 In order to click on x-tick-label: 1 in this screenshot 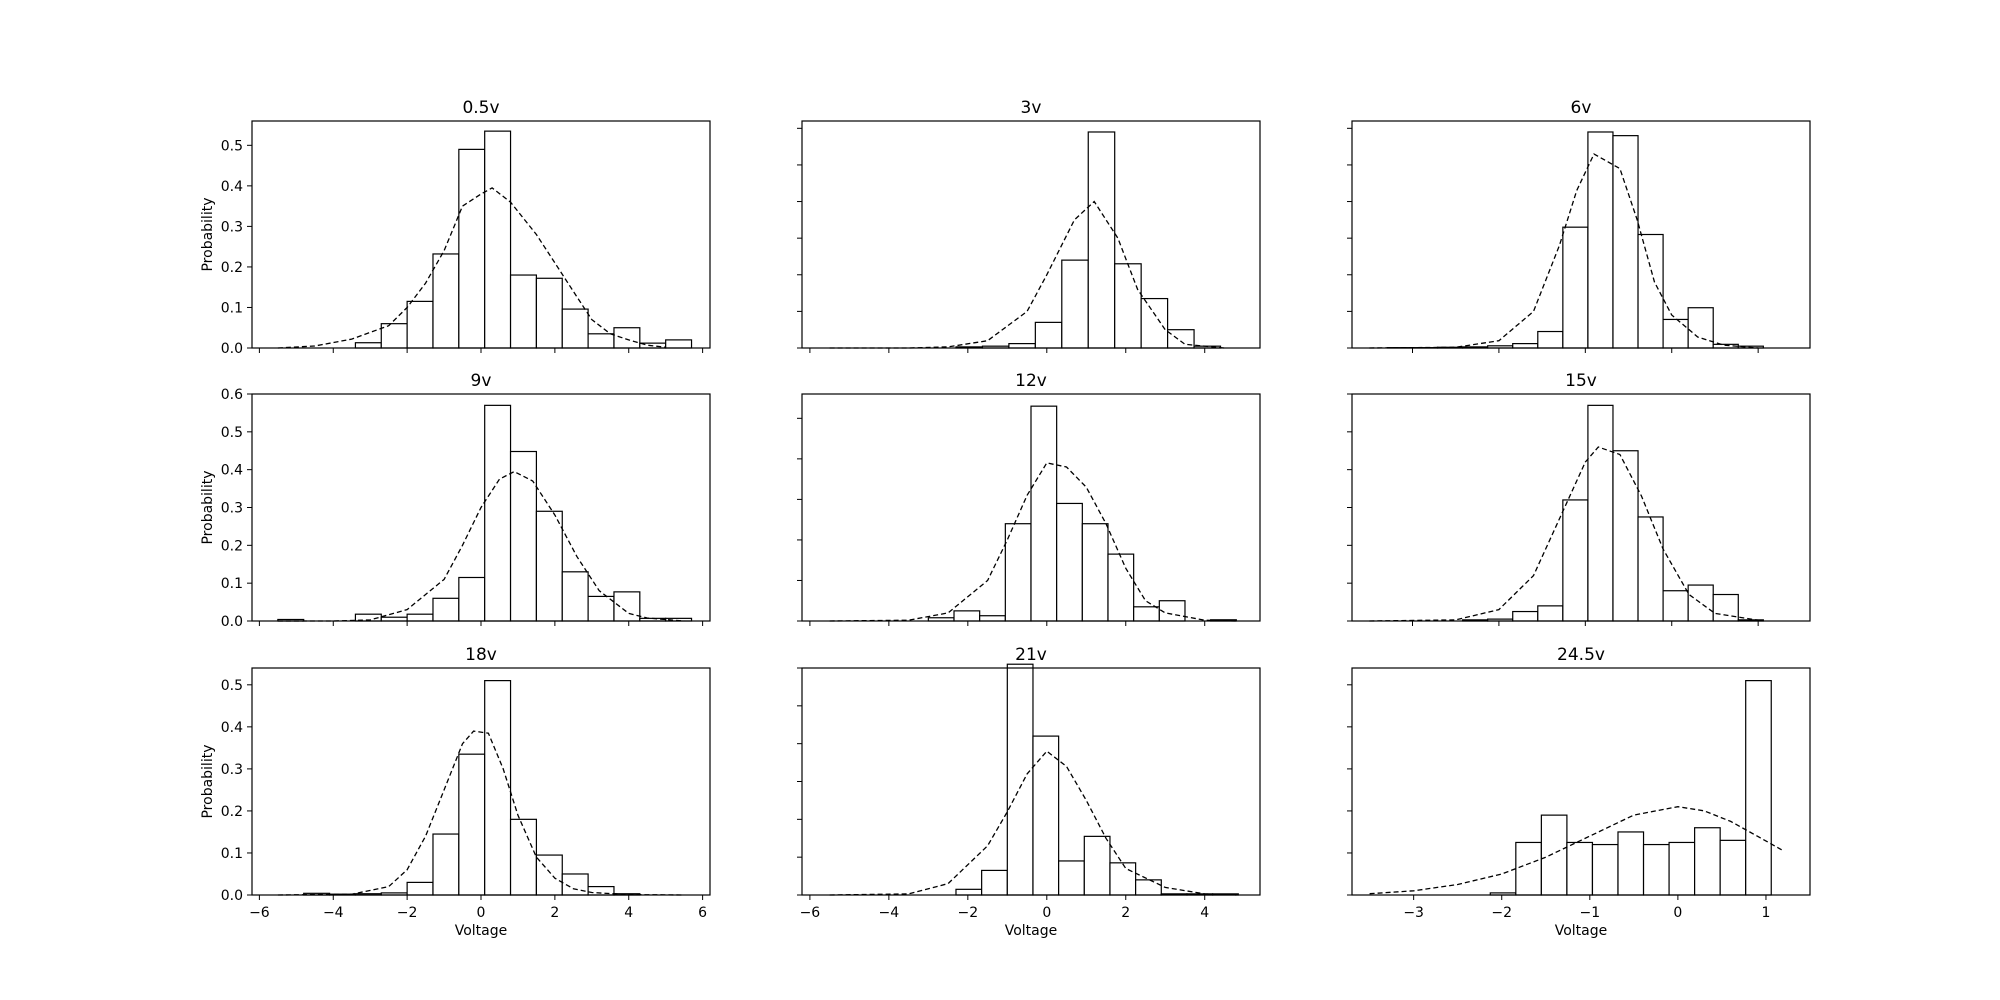, I will do `click(1766, 913)`.